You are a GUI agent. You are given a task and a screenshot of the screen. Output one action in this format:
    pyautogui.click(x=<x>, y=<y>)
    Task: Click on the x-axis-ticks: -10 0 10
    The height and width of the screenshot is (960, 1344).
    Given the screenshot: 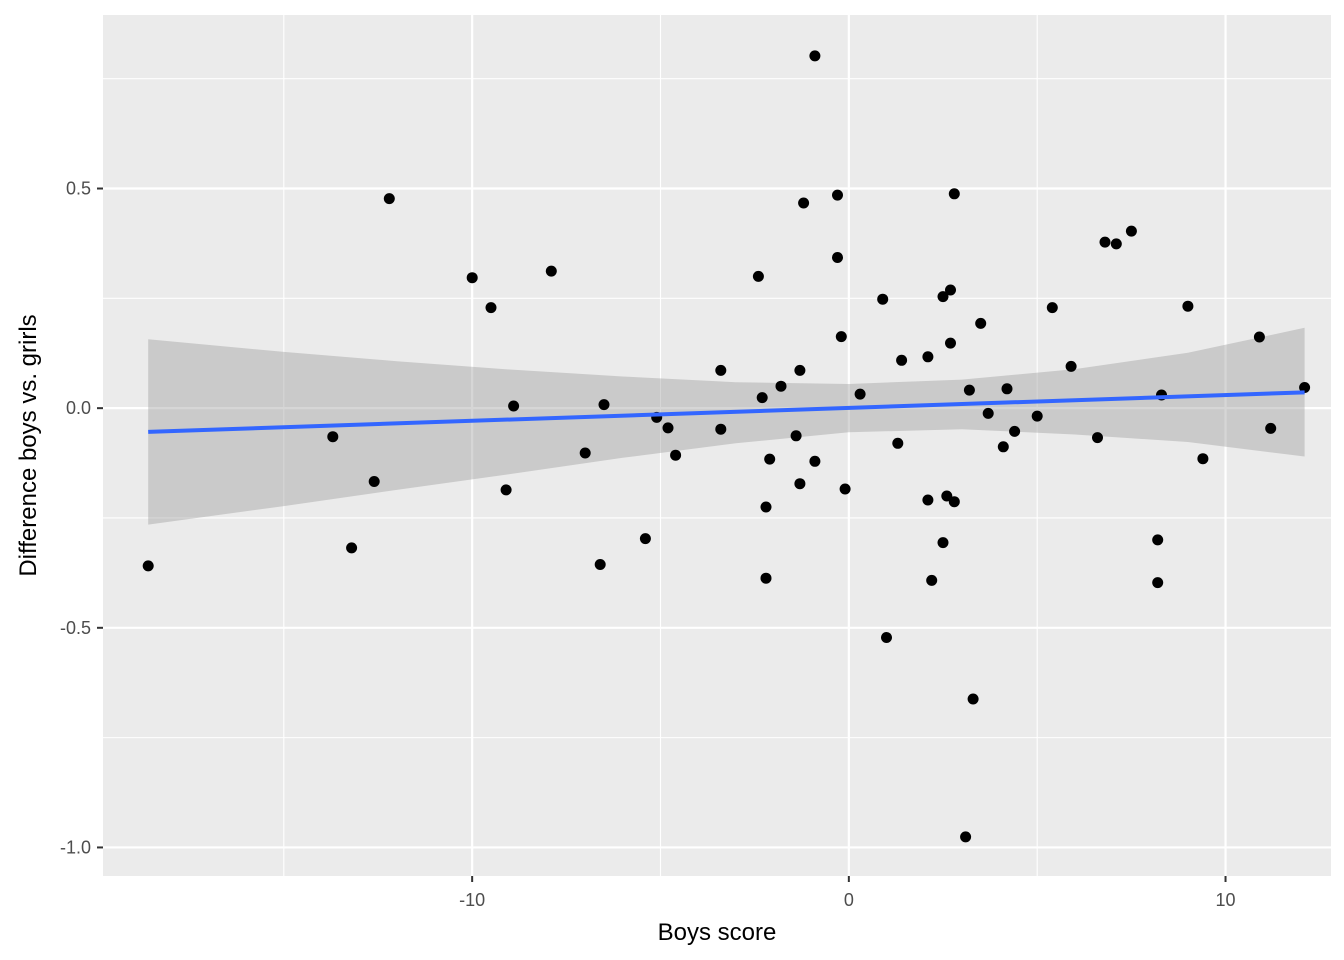 What is the action you would take?
    pyautogui.click(x=847, y=893)
    